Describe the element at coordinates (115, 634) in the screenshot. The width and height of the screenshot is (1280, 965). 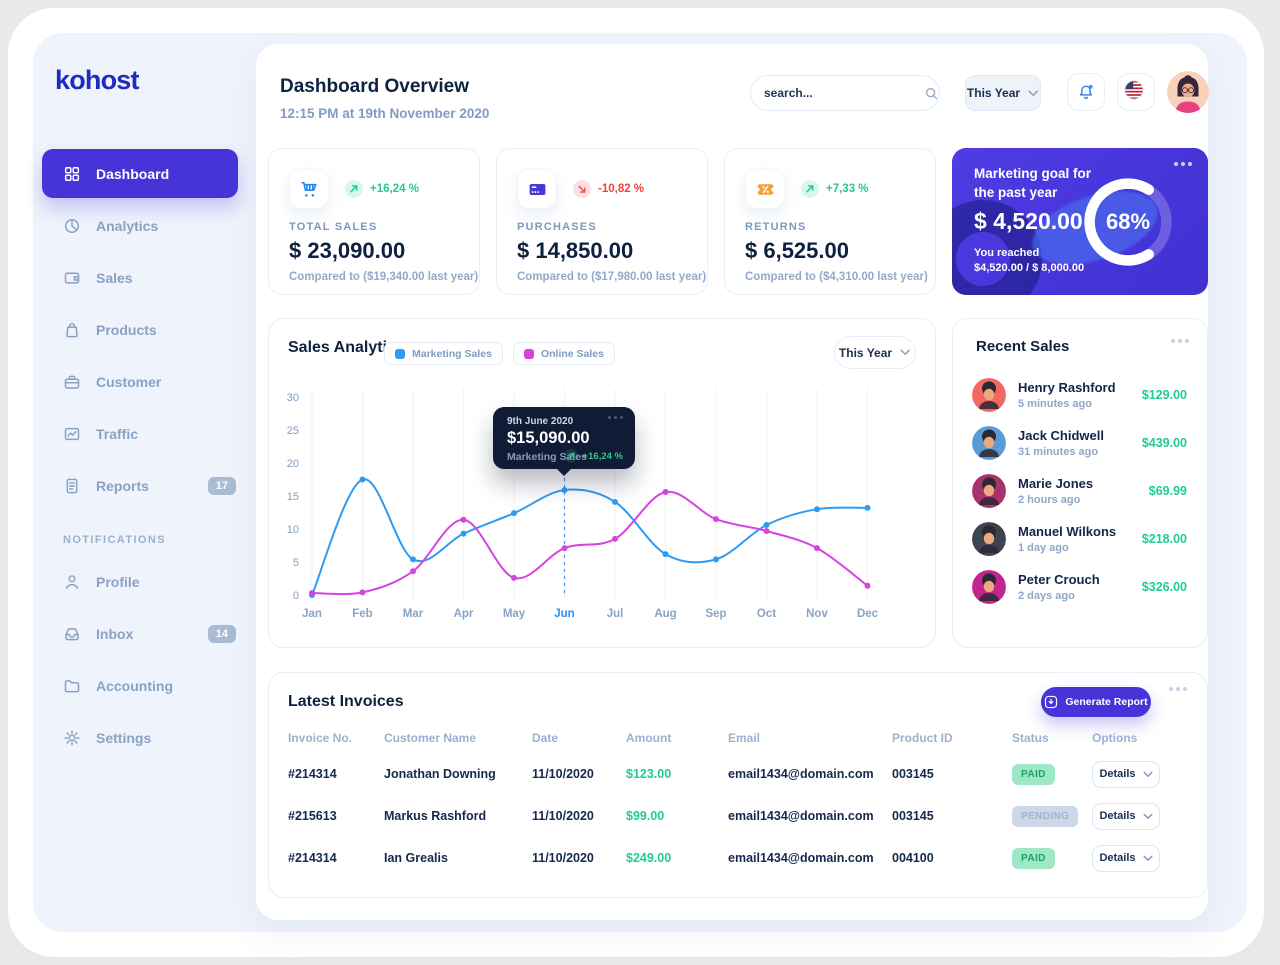
I see `sidebar-item-label: Inbox` at that location.